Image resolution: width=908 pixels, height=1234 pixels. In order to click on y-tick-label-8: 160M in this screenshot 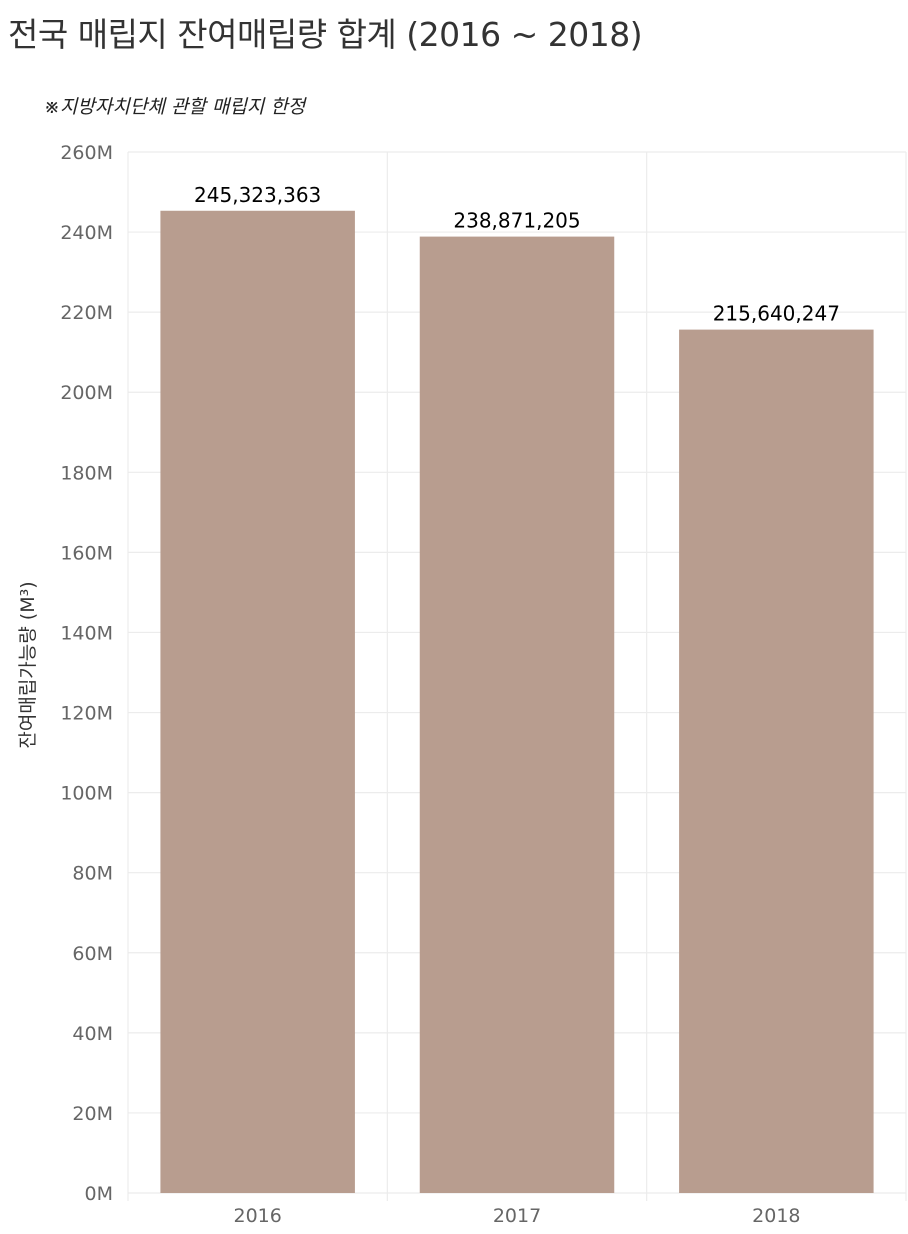, I will do `click(86, 553)`.